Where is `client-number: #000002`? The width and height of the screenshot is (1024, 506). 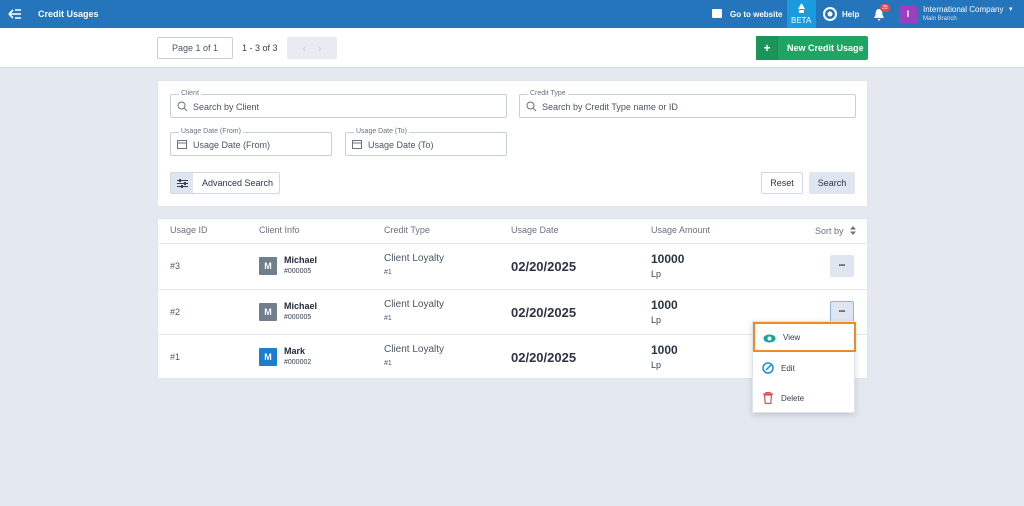 client-number: #000002 is located at coordinates (298, 362).